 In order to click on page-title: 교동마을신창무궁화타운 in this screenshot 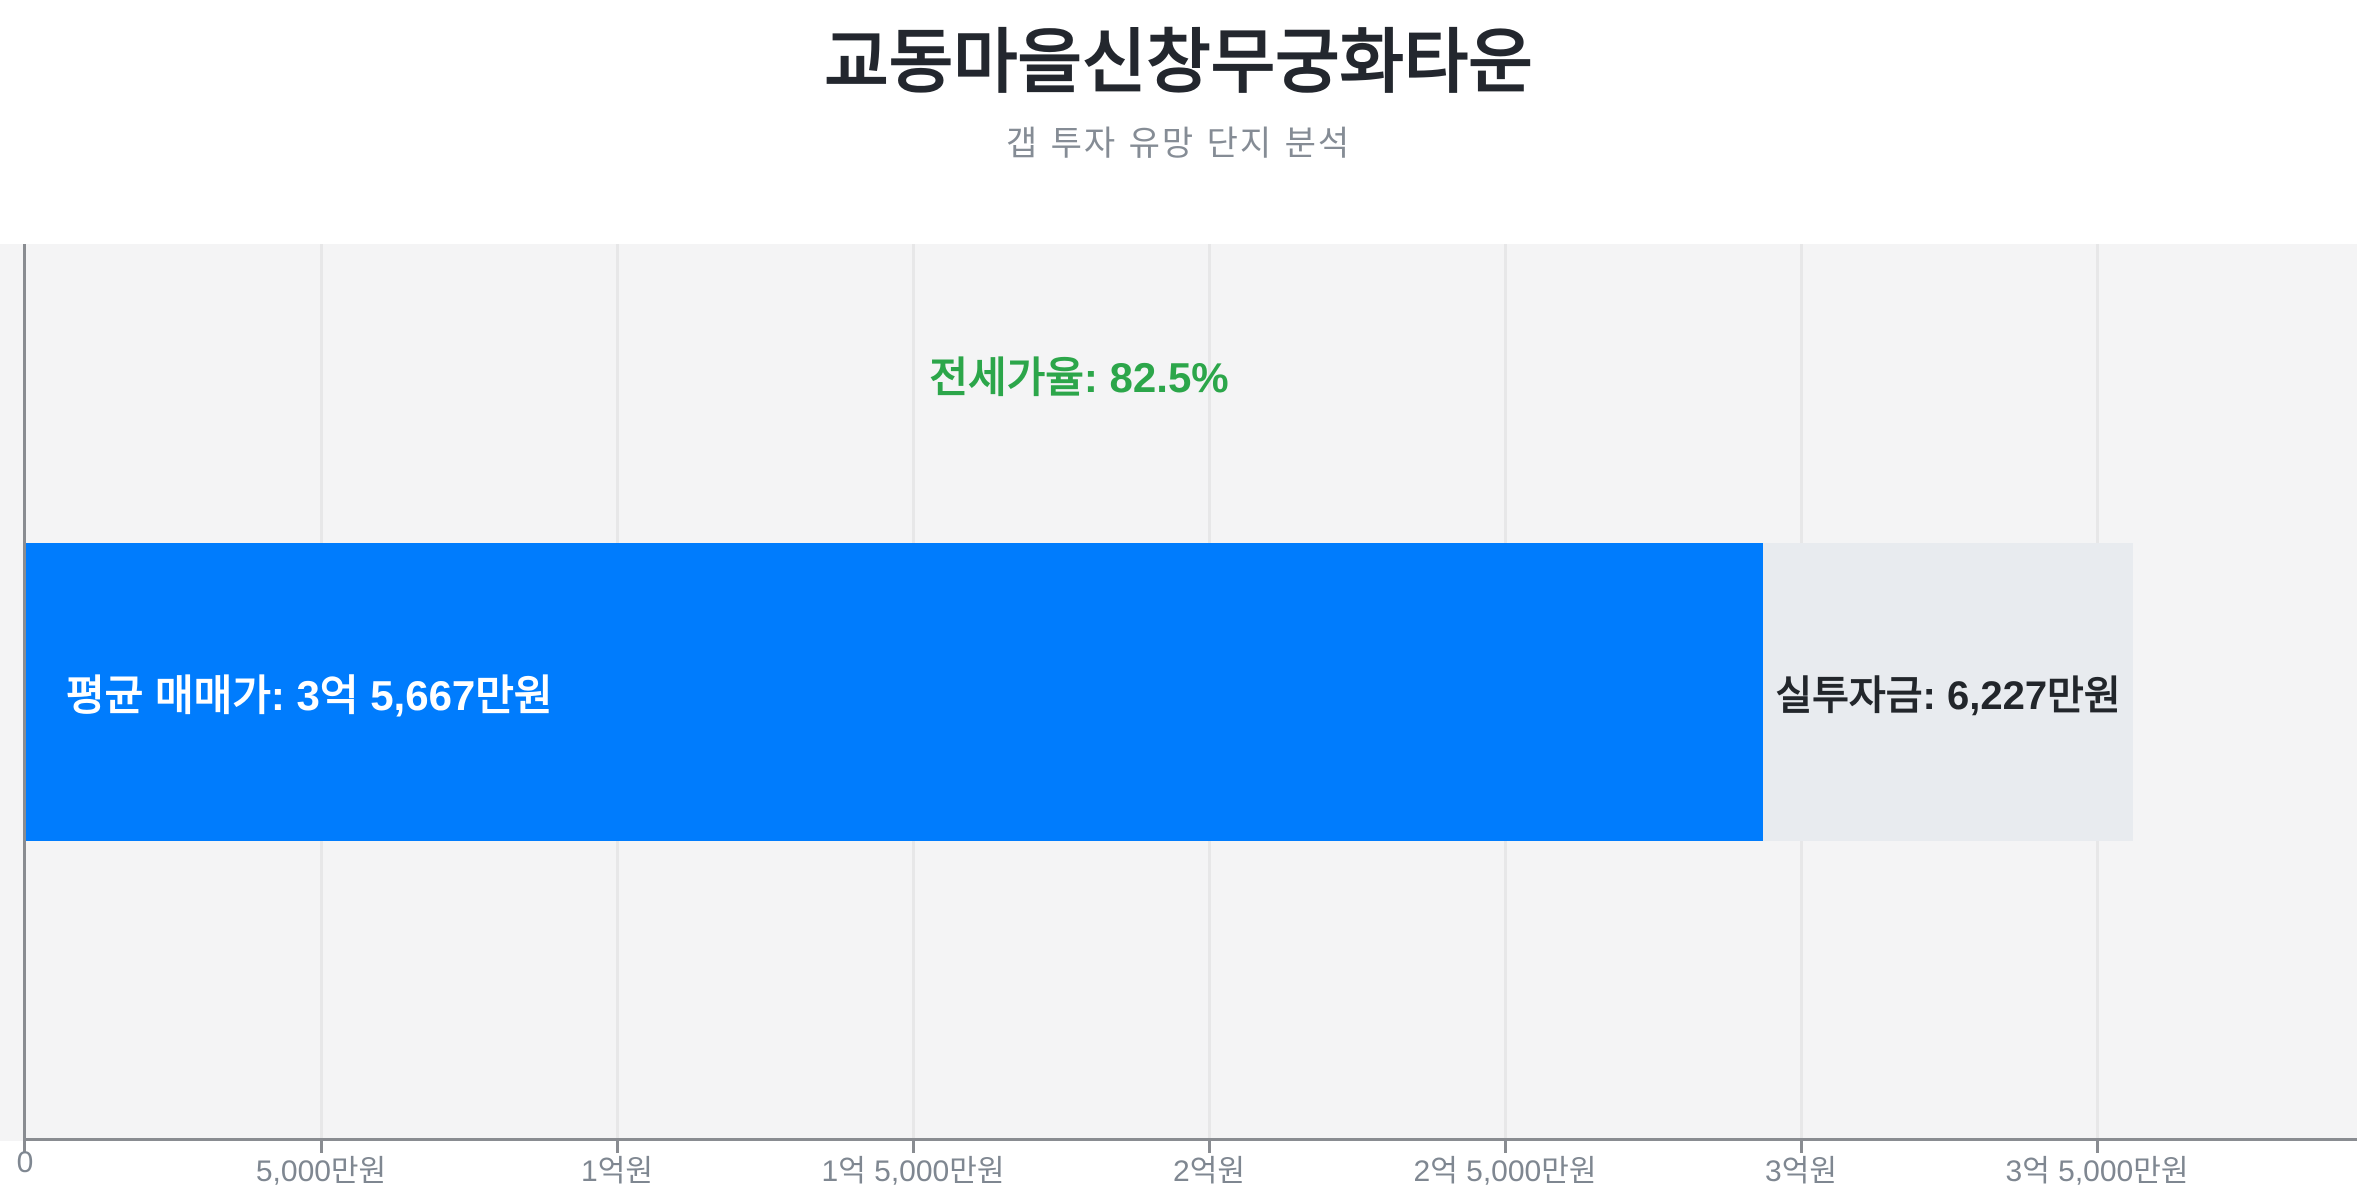, I will do `click(1178, 62)`.